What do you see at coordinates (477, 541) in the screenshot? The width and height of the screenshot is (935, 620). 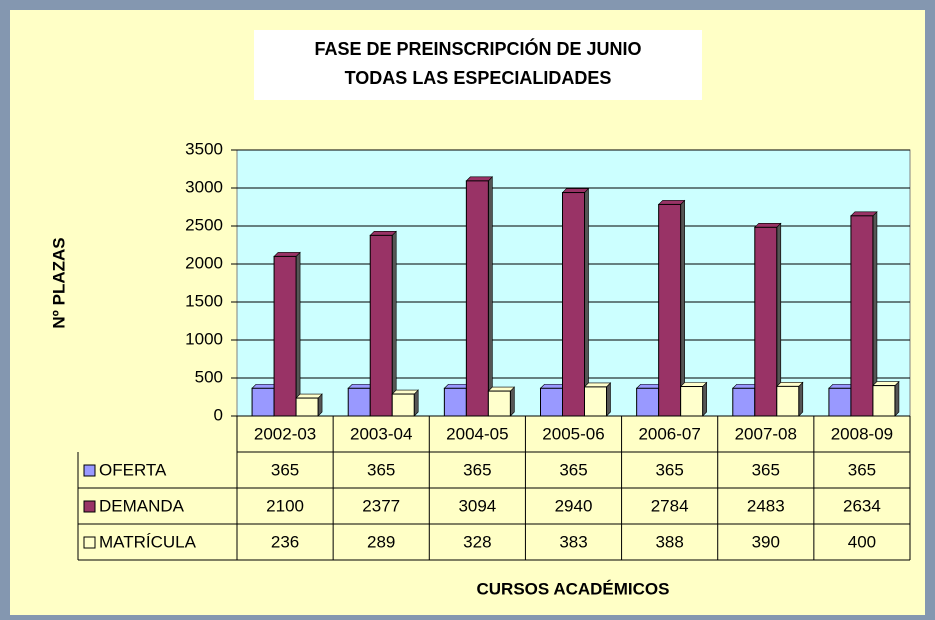 I see `table-value: 328` at bounding box center [477, 541].